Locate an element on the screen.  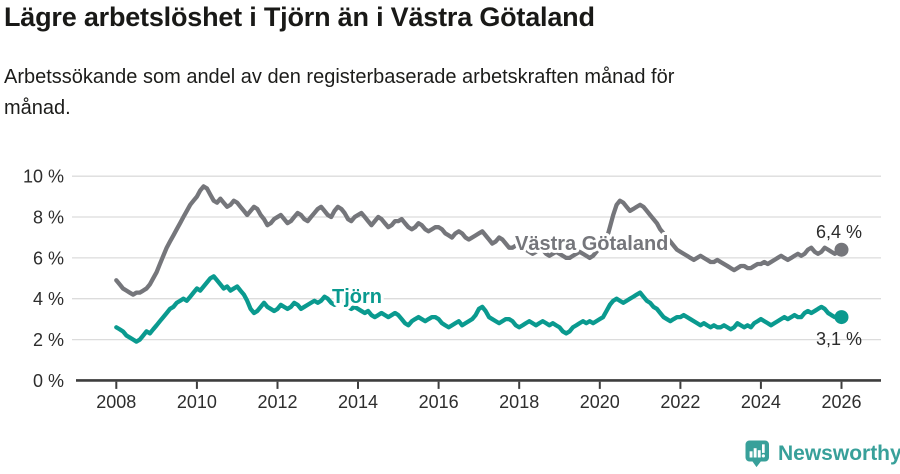
y-tick-label: 0 % is located at coordinates (48, 381).